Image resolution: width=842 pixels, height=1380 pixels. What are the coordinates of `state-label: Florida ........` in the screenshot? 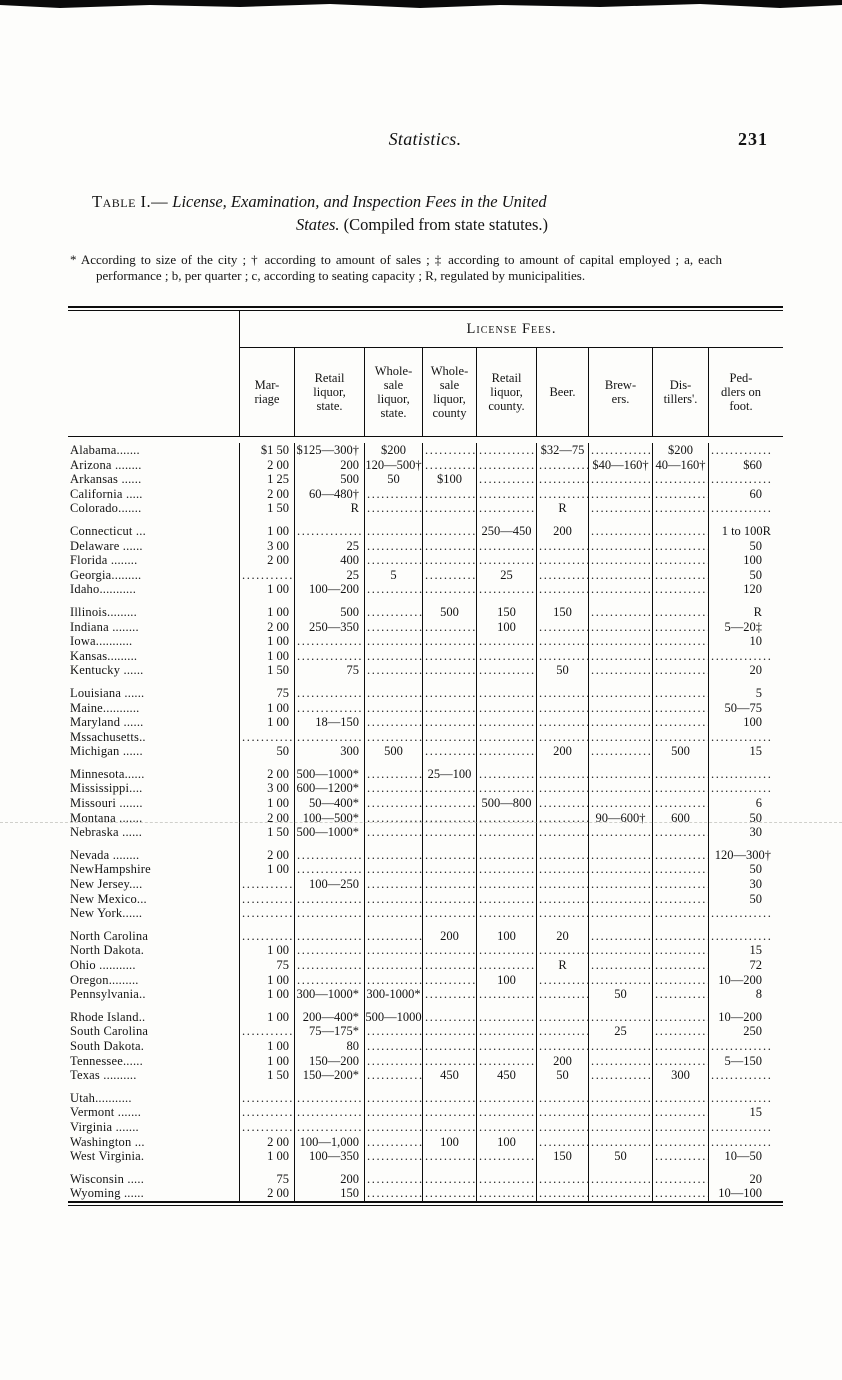 It's located at (154, 560).